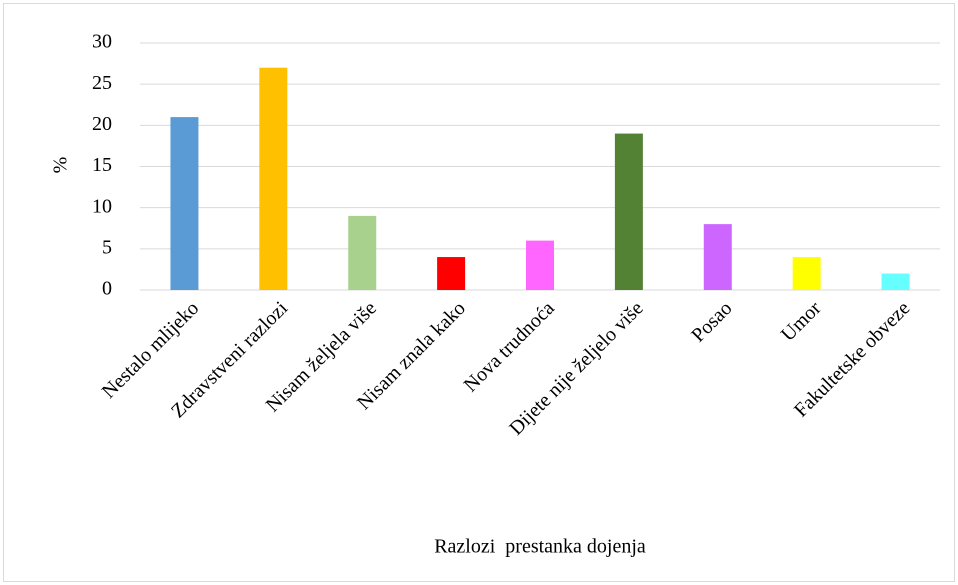  I want to click on x-axis-label: Razlozi prestanka dojenja, so click(540, 547).